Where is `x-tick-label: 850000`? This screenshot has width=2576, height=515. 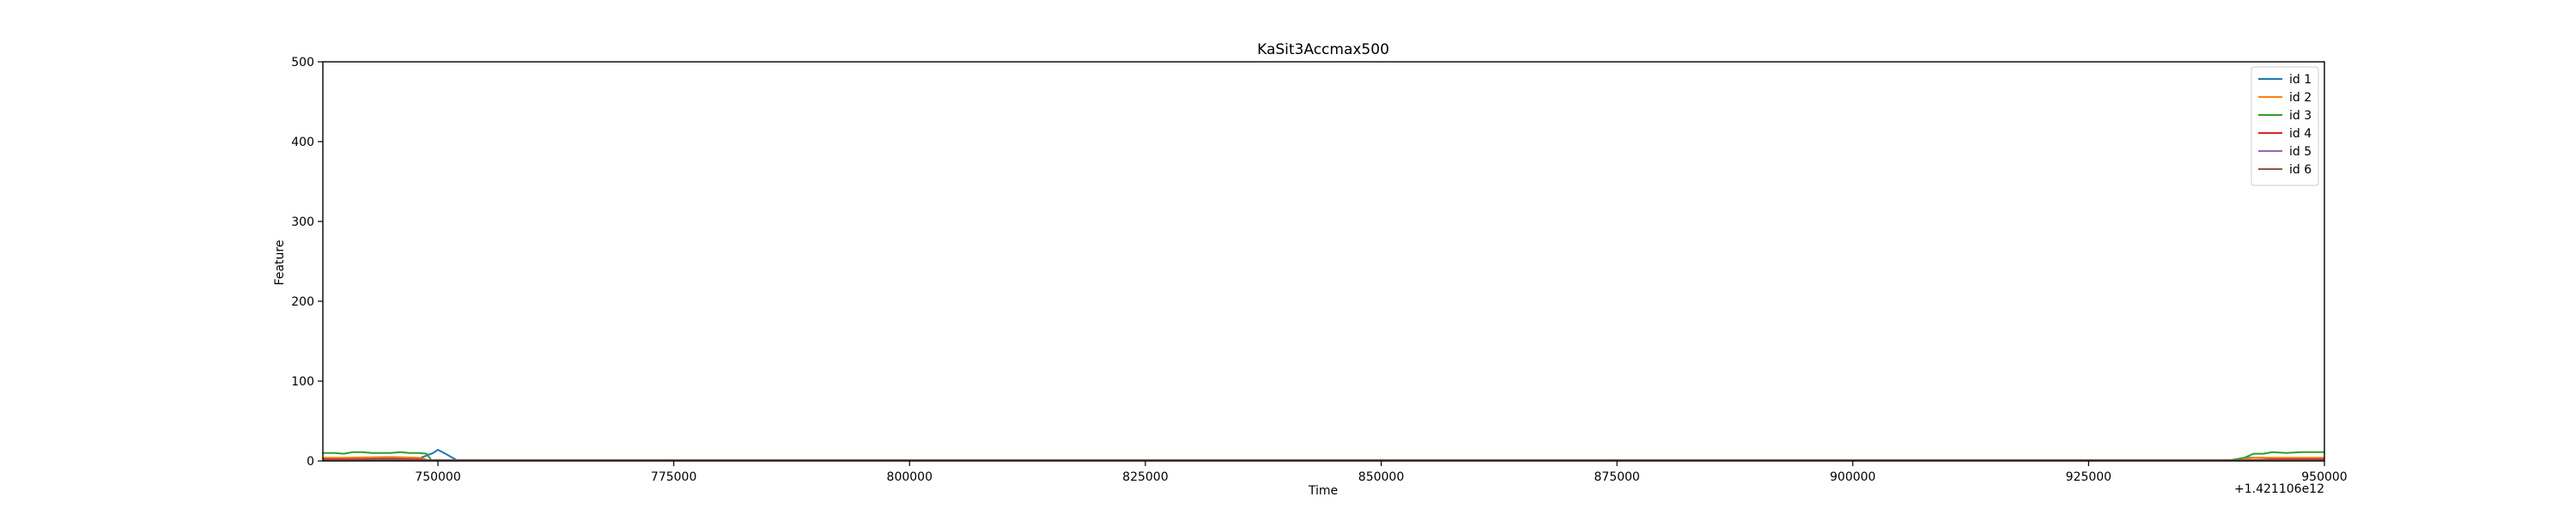
x-tick-label: 850000 is located at coordinates (1381, 477).